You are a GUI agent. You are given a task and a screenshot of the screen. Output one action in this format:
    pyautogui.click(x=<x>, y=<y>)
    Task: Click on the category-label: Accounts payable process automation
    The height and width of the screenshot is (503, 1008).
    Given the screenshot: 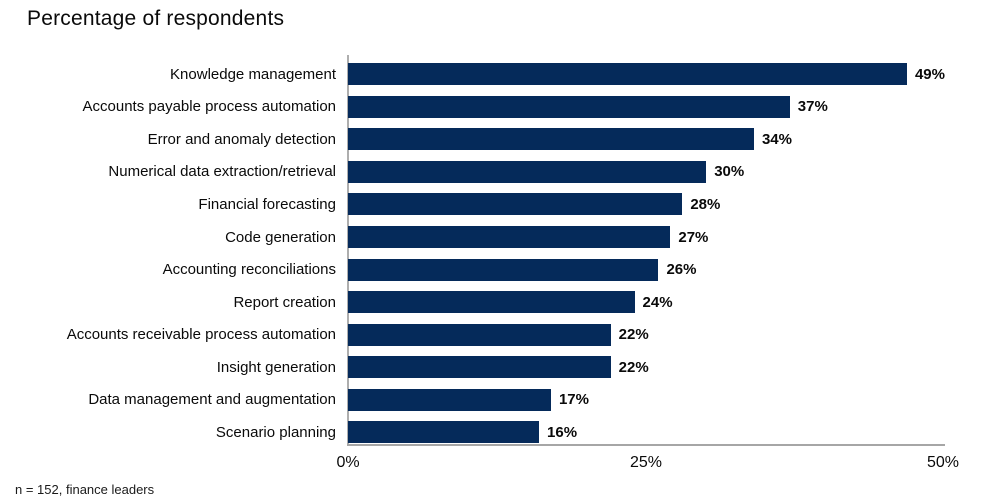 What is the action you would take?
    pyautogui.click(x=209, y=107)
    